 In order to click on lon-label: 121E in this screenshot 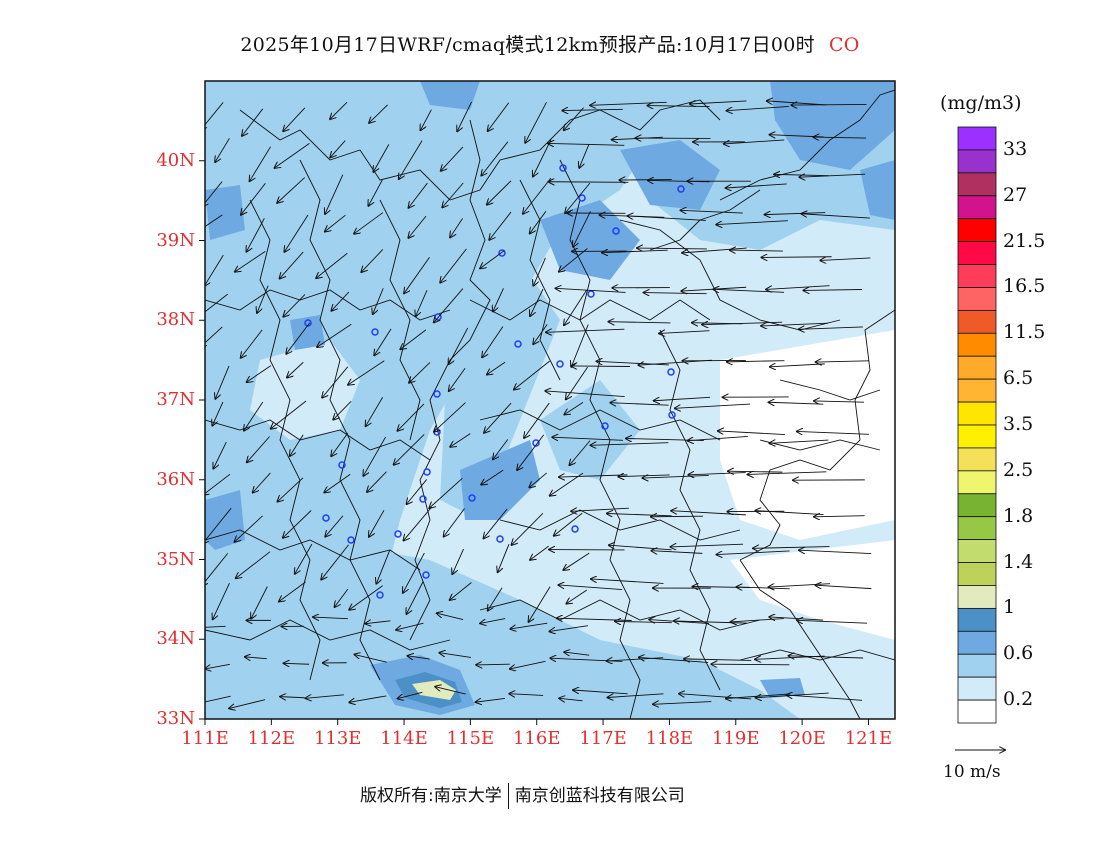, I will do `click(868, 738)`.